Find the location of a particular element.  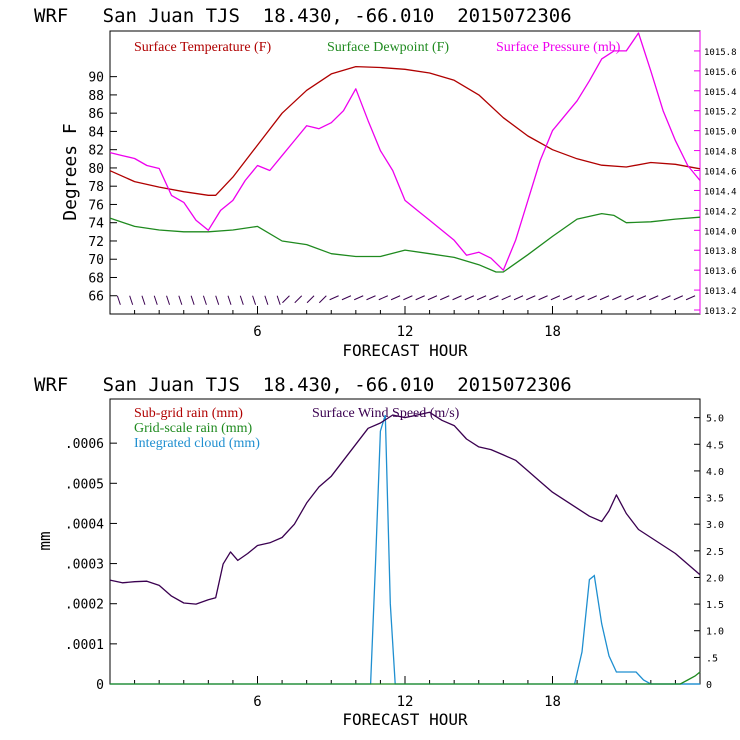

dewpoint-line is located at coordinates (405, 242).